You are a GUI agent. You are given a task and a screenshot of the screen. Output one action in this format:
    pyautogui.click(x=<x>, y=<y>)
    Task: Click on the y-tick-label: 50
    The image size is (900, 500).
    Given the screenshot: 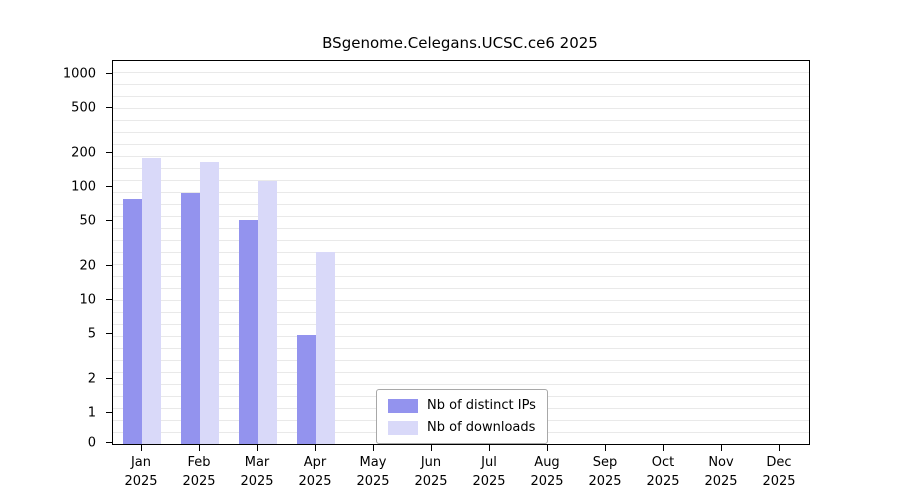 What is the action you would take?
    pyautogui.click(x=87, y=221)
    